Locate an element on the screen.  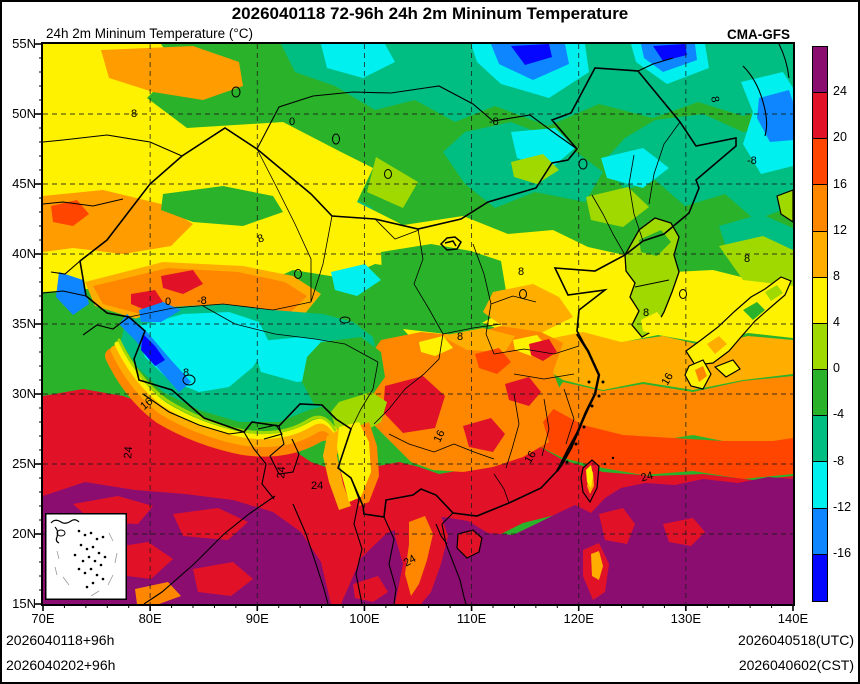
lon-axis-label: 70E is located at coordinates (43, 618).